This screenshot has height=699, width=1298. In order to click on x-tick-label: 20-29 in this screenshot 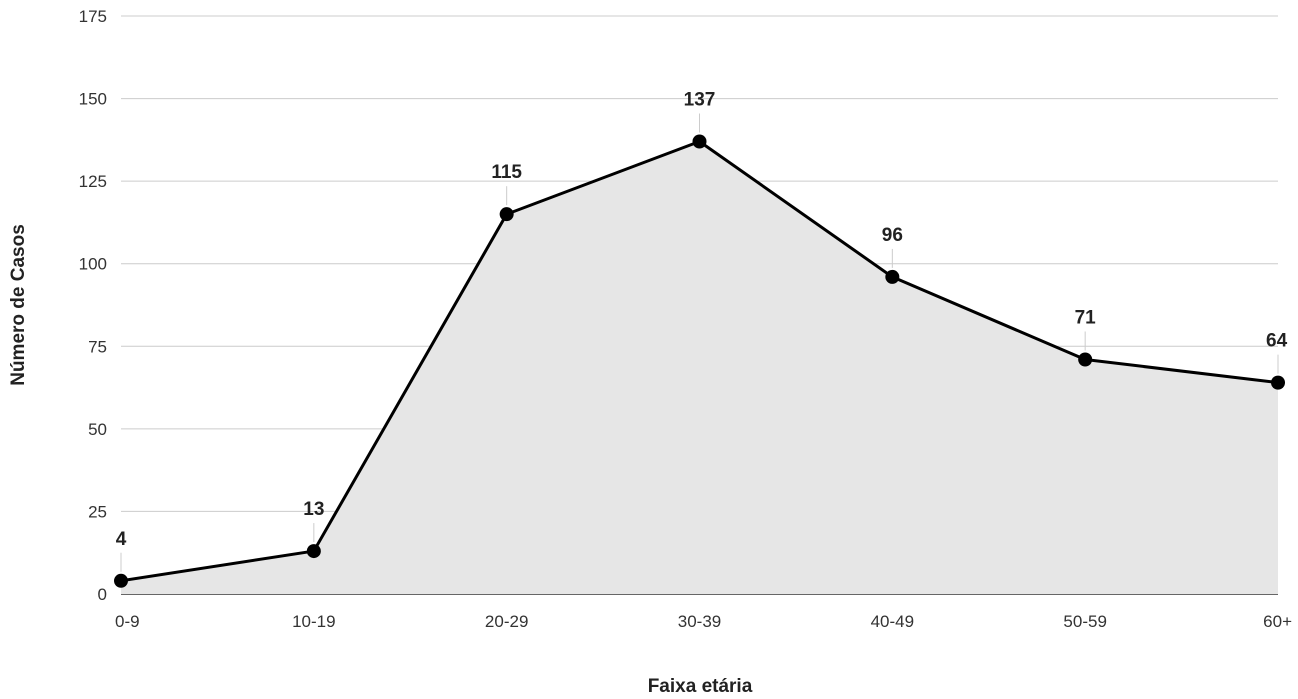, I will do `click(506, 621)`.